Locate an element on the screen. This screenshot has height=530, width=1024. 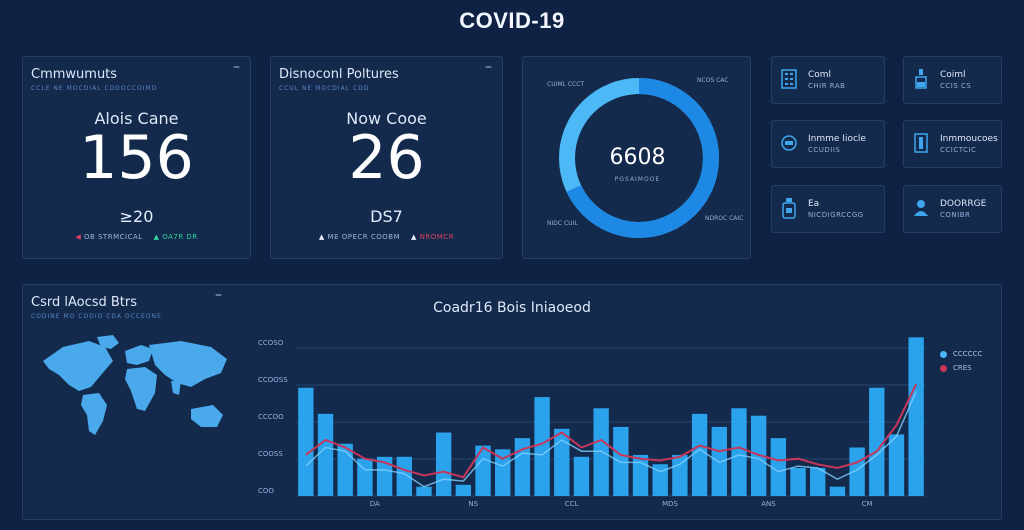
map-greenland is located at coordinates (108, 342).